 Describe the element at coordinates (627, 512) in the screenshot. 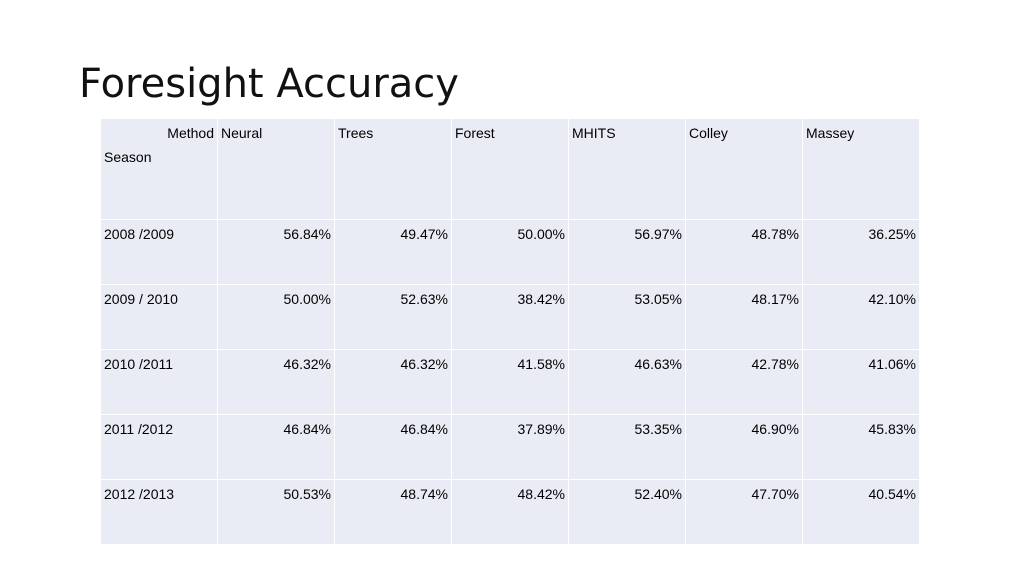

I see `value-cell: 52.40%` at that location.